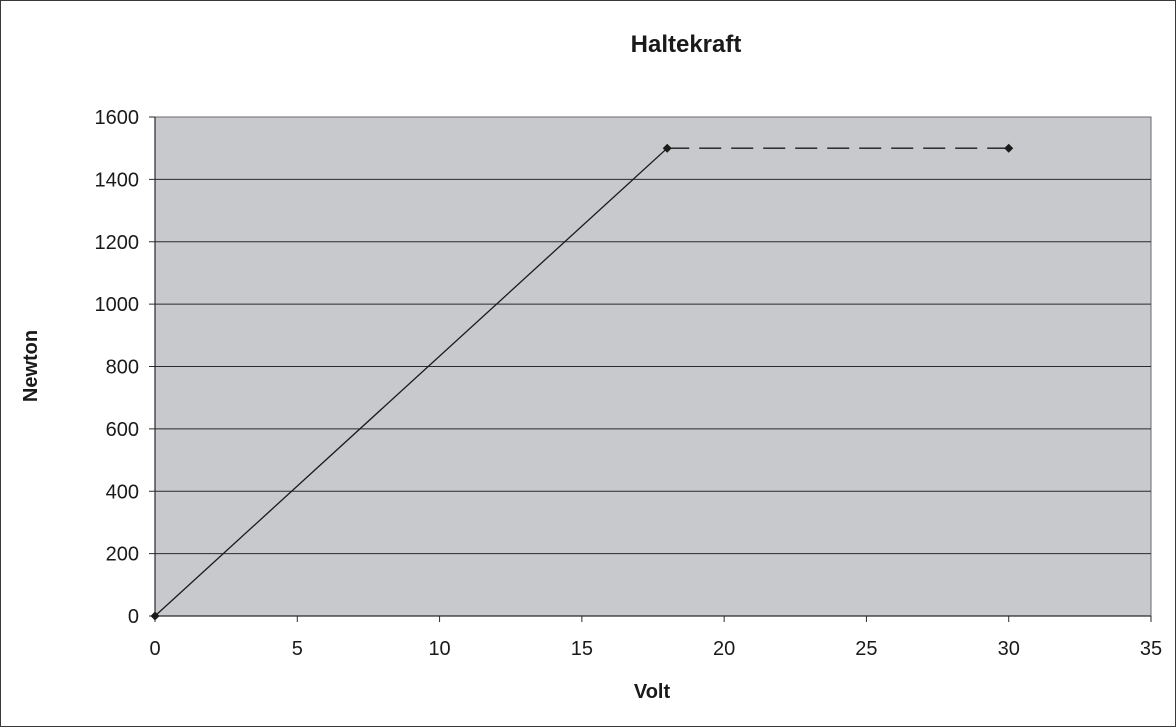  What do you see at coordinates (582, 649) in the screenshot?
I see `x-tick-label: 15` at bounding box center [582, 649].